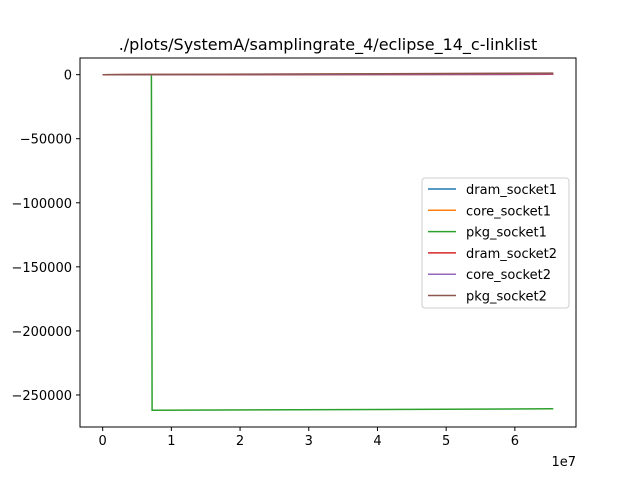 The image size is (640, 480). I want to click on legend-label: pkg_socket1, so click(506, 233).